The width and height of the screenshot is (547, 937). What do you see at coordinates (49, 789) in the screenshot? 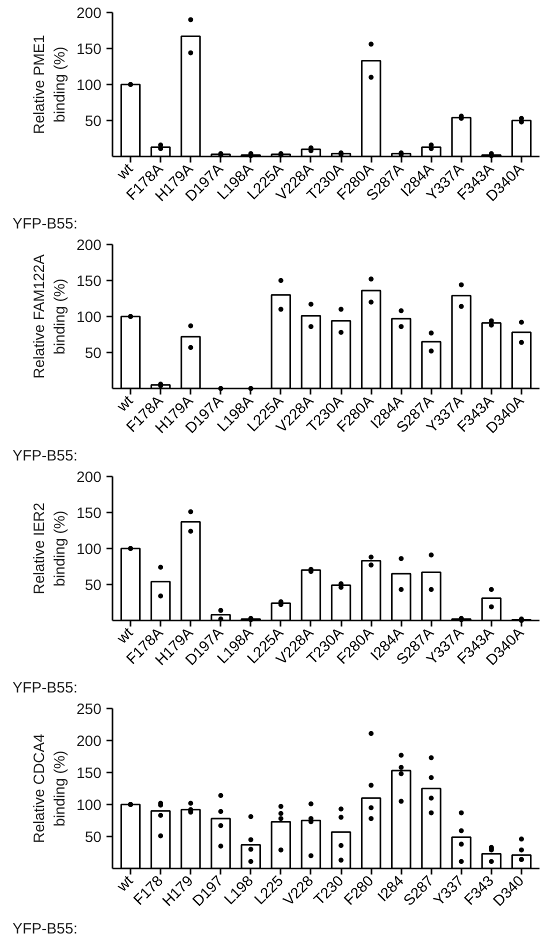
I see `y-axis-title: Relative CDCA4 binding (%)` at bounding box center [49, 789].